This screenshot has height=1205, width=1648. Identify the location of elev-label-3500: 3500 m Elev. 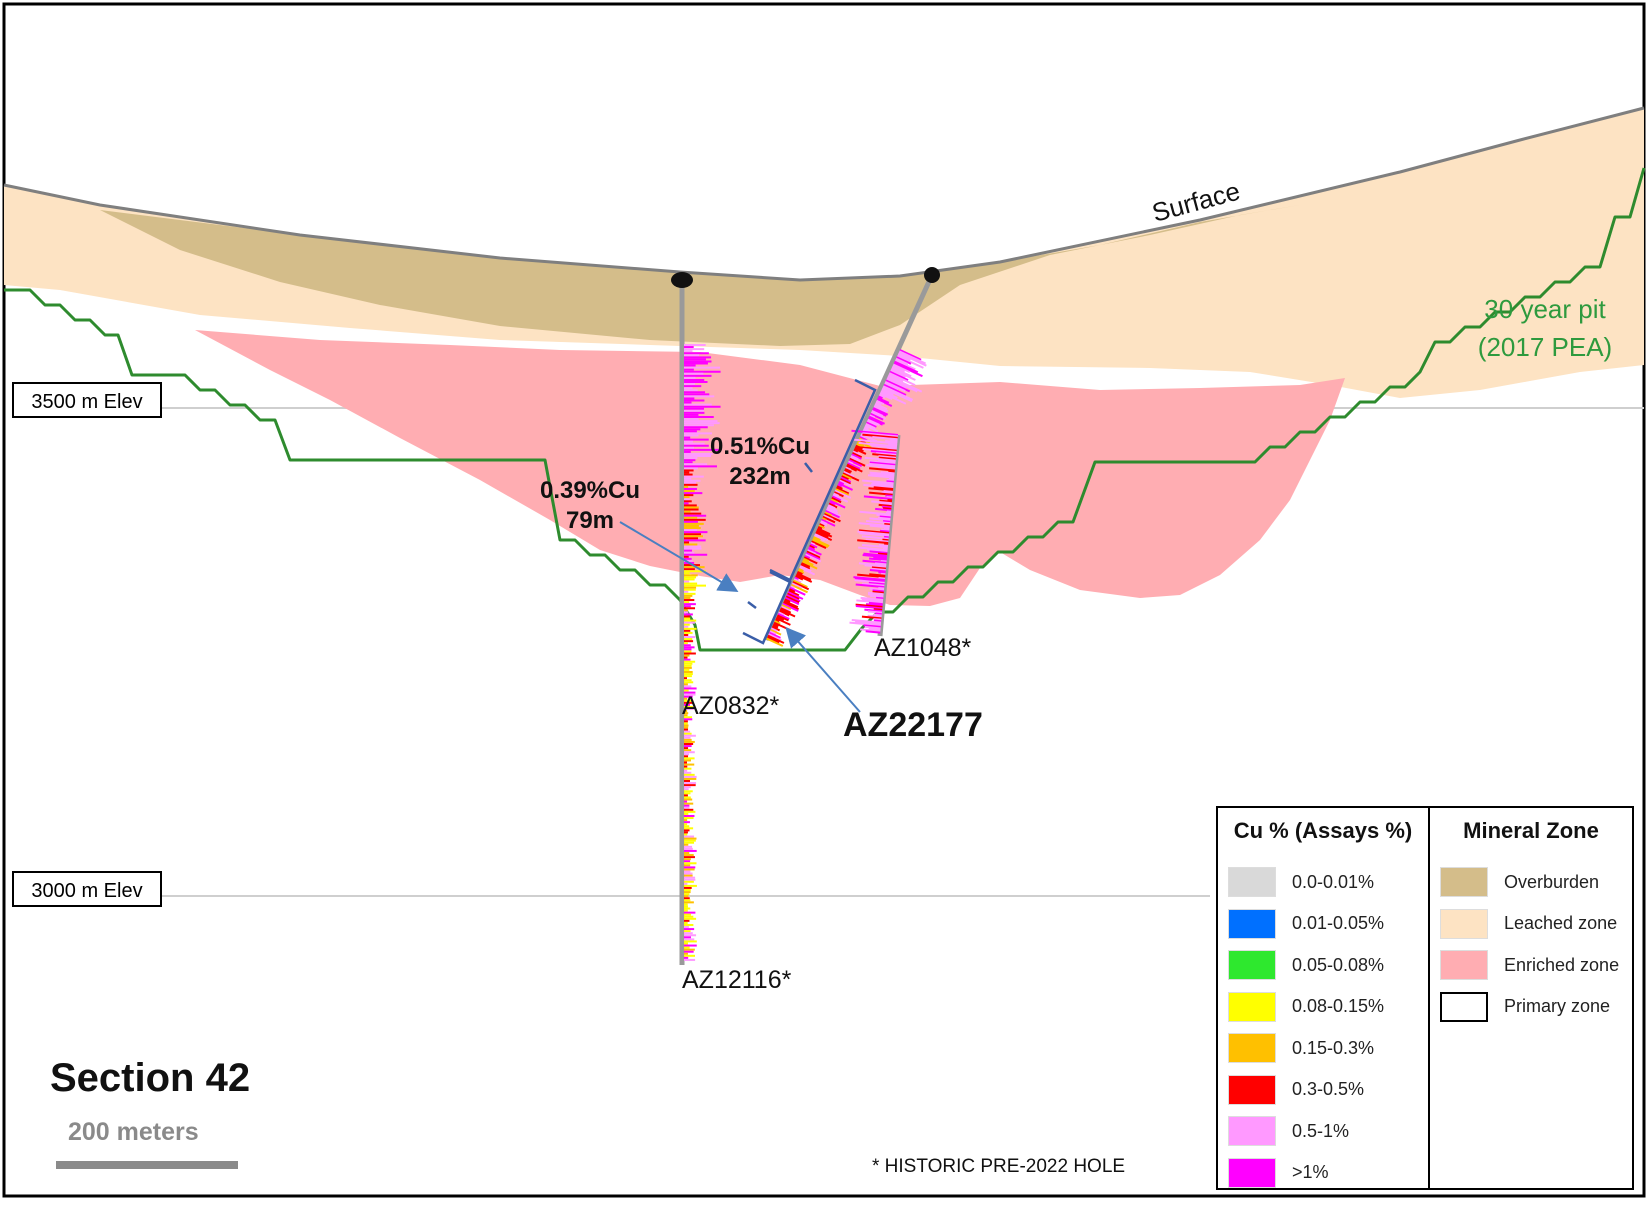
(87, 400).